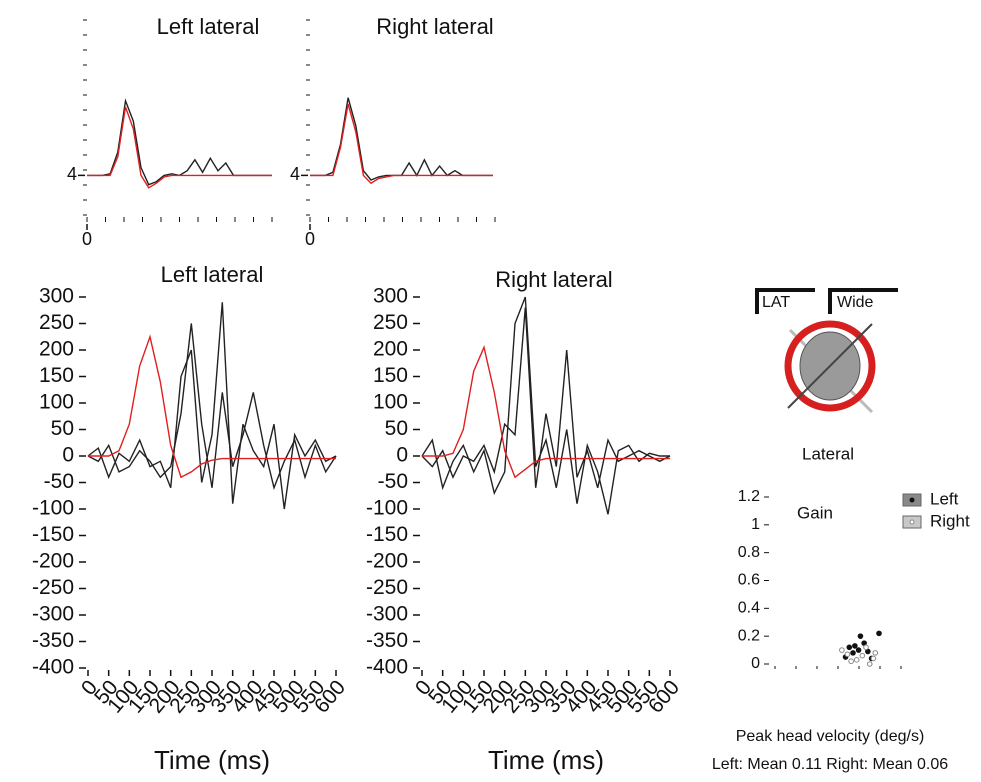 The height and width of the screenshot is (782, 981). I want to click on diagram-label: LAT, so click(776, 302).